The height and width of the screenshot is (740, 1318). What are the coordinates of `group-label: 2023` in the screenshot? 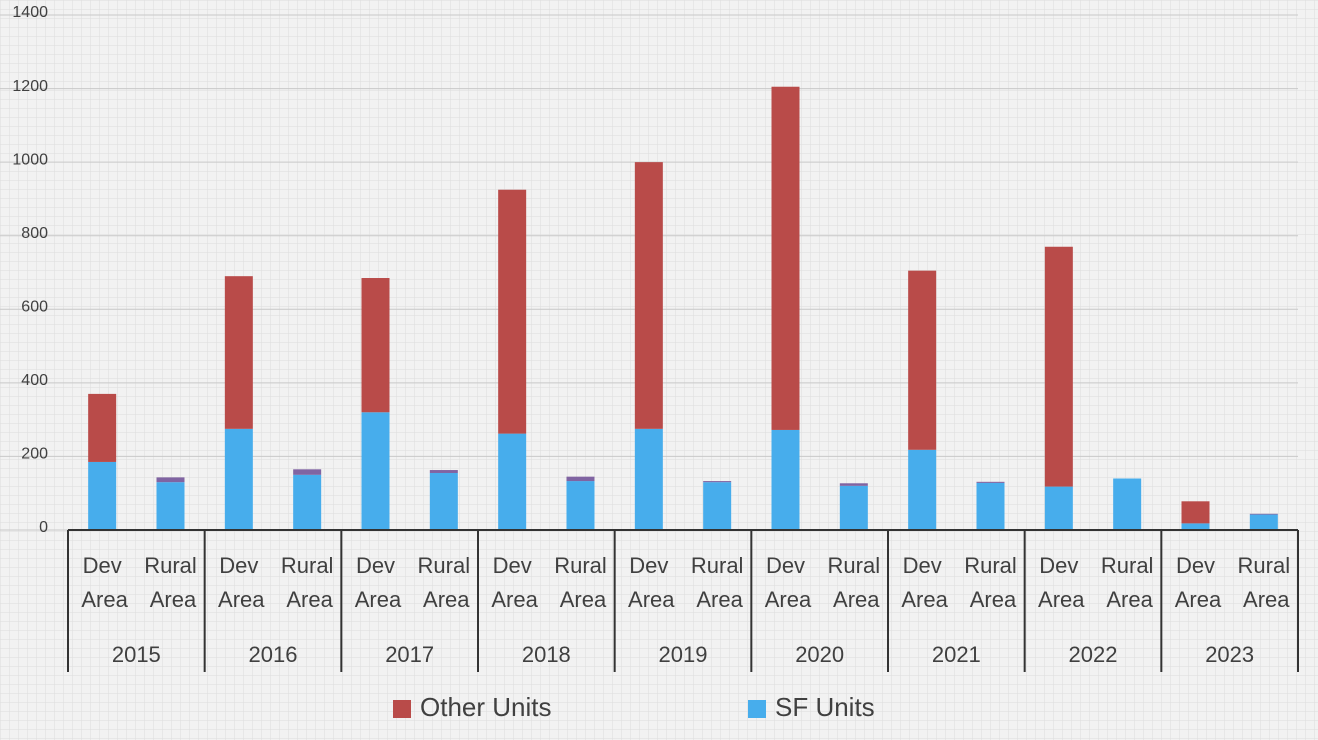 It's located at (1229, 654).